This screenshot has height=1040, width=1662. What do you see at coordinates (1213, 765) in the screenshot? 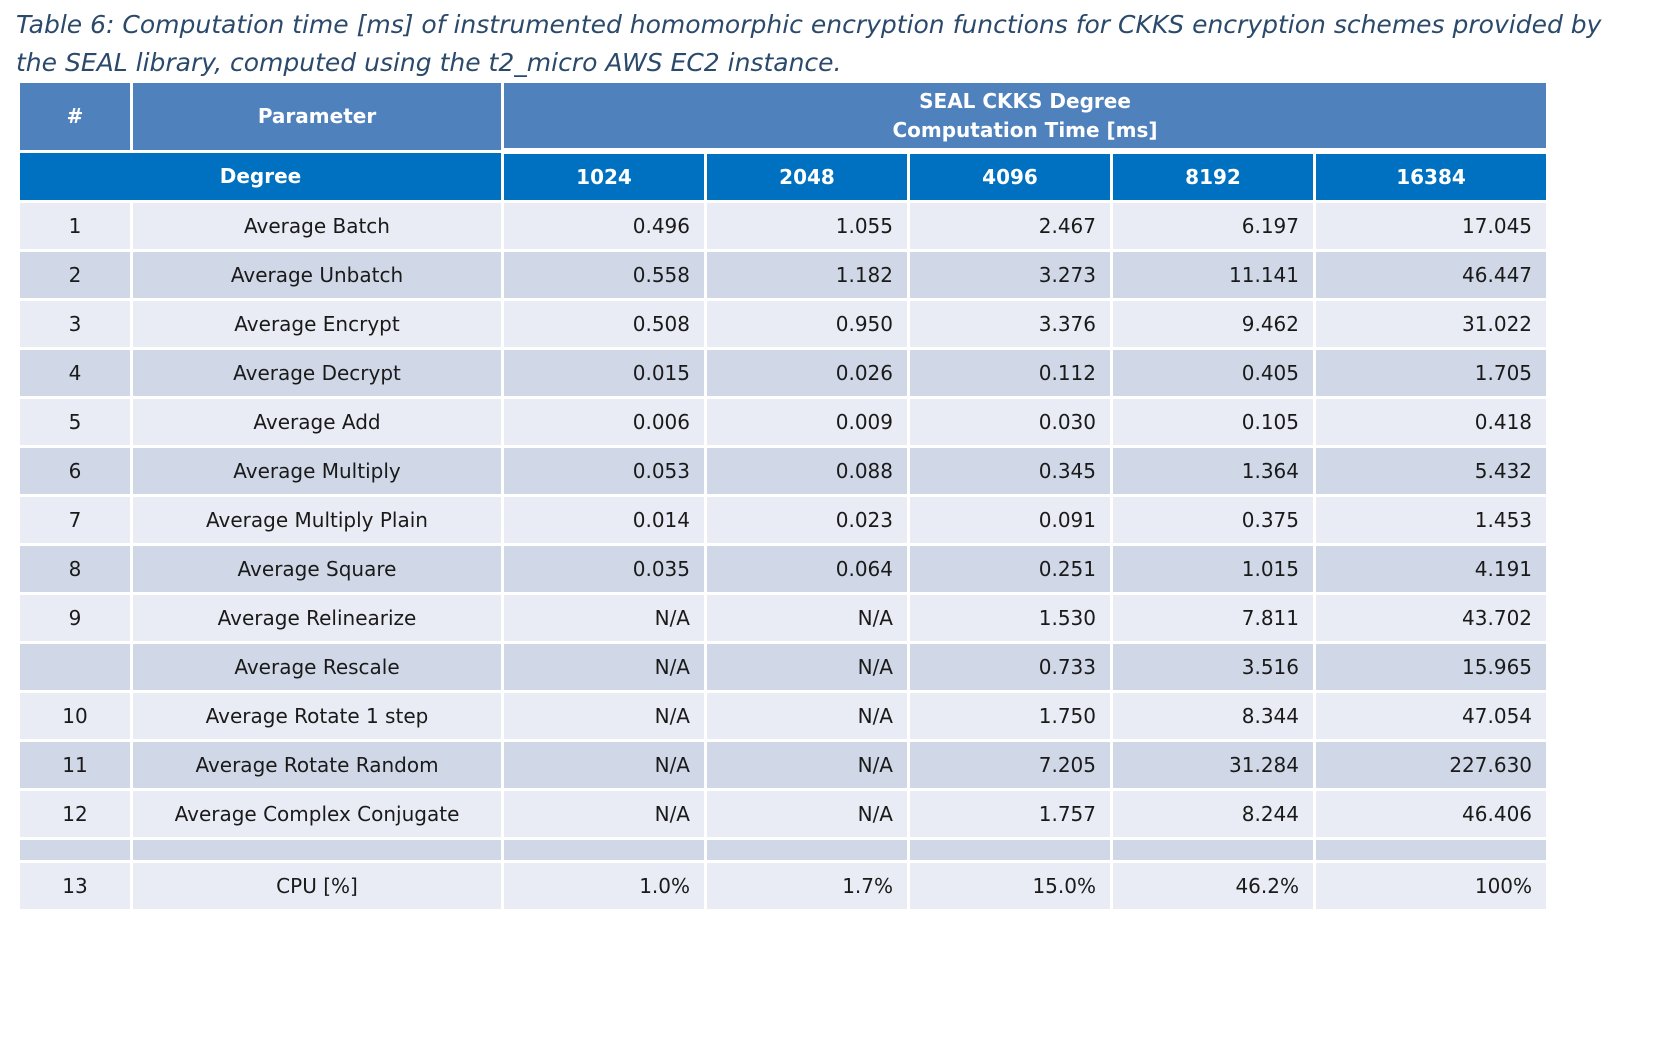
I see `cell-value: 31.284` at bounding box center [1213, 765].